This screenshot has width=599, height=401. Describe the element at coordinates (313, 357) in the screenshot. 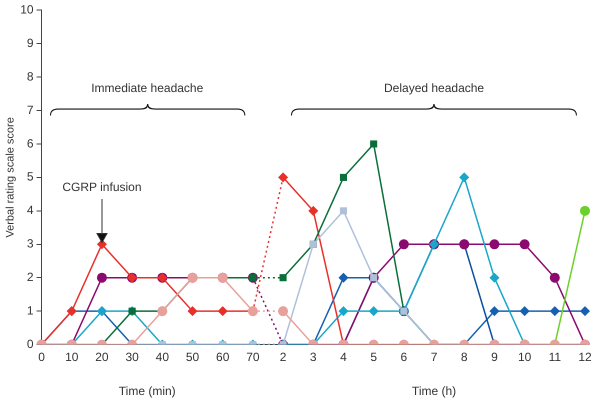

I see `x-tick-label: 3` at that location.